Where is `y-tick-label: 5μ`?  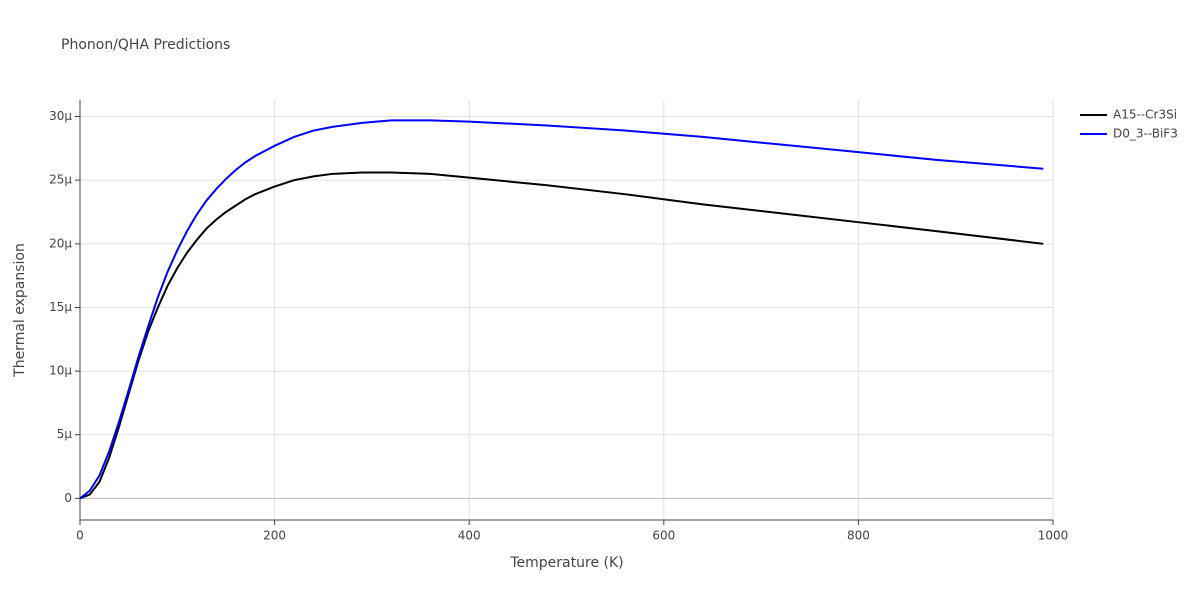 y-tick-label: 5μ is located at coordinates (65, 434).